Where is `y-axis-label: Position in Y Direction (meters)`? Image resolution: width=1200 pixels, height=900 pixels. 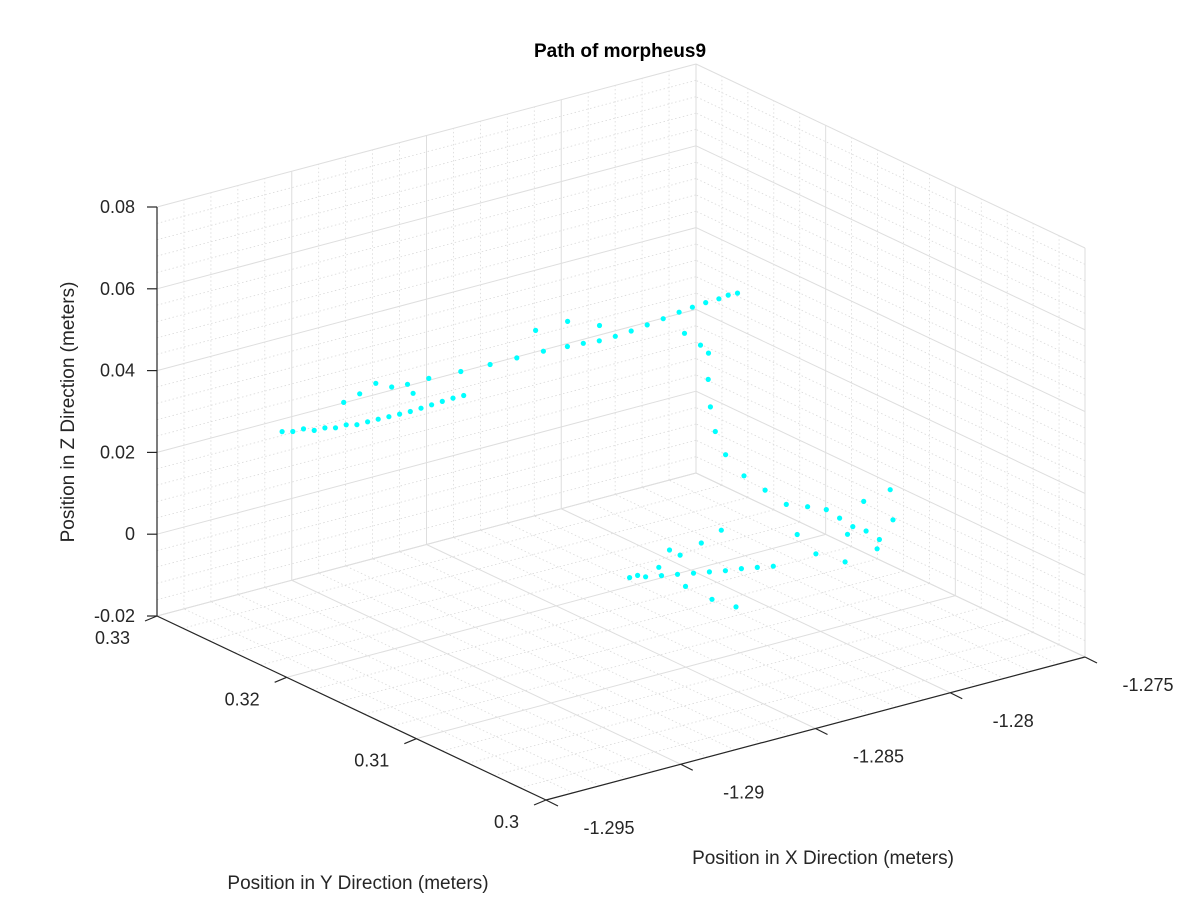 y-axis-label: Position in Y Direction (meters) is located at coordinates (357, 883).